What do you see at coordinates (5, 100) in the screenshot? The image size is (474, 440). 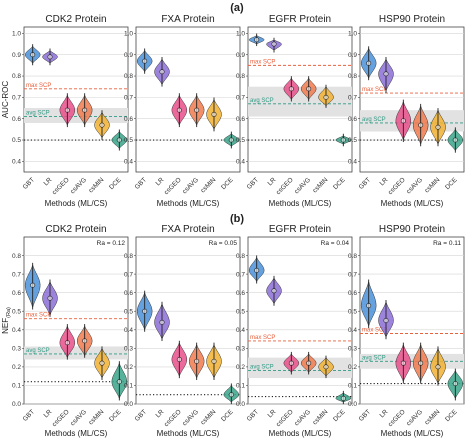 I see `y-axis-label: AUC-ROC` at bounding box center [5, 100].